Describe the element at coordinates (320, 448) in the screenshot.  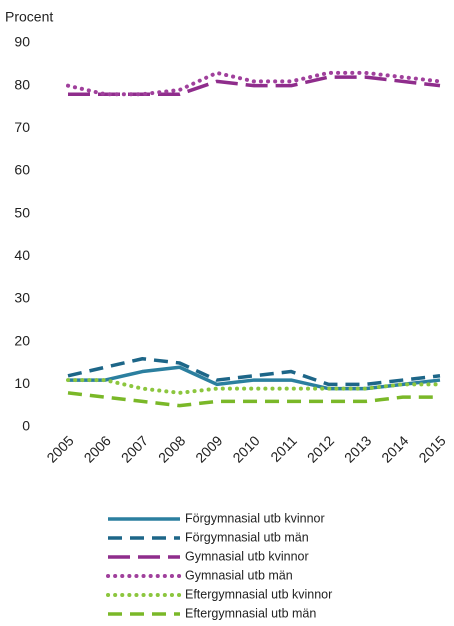
I see `x-tick-label: 2012` at that location.